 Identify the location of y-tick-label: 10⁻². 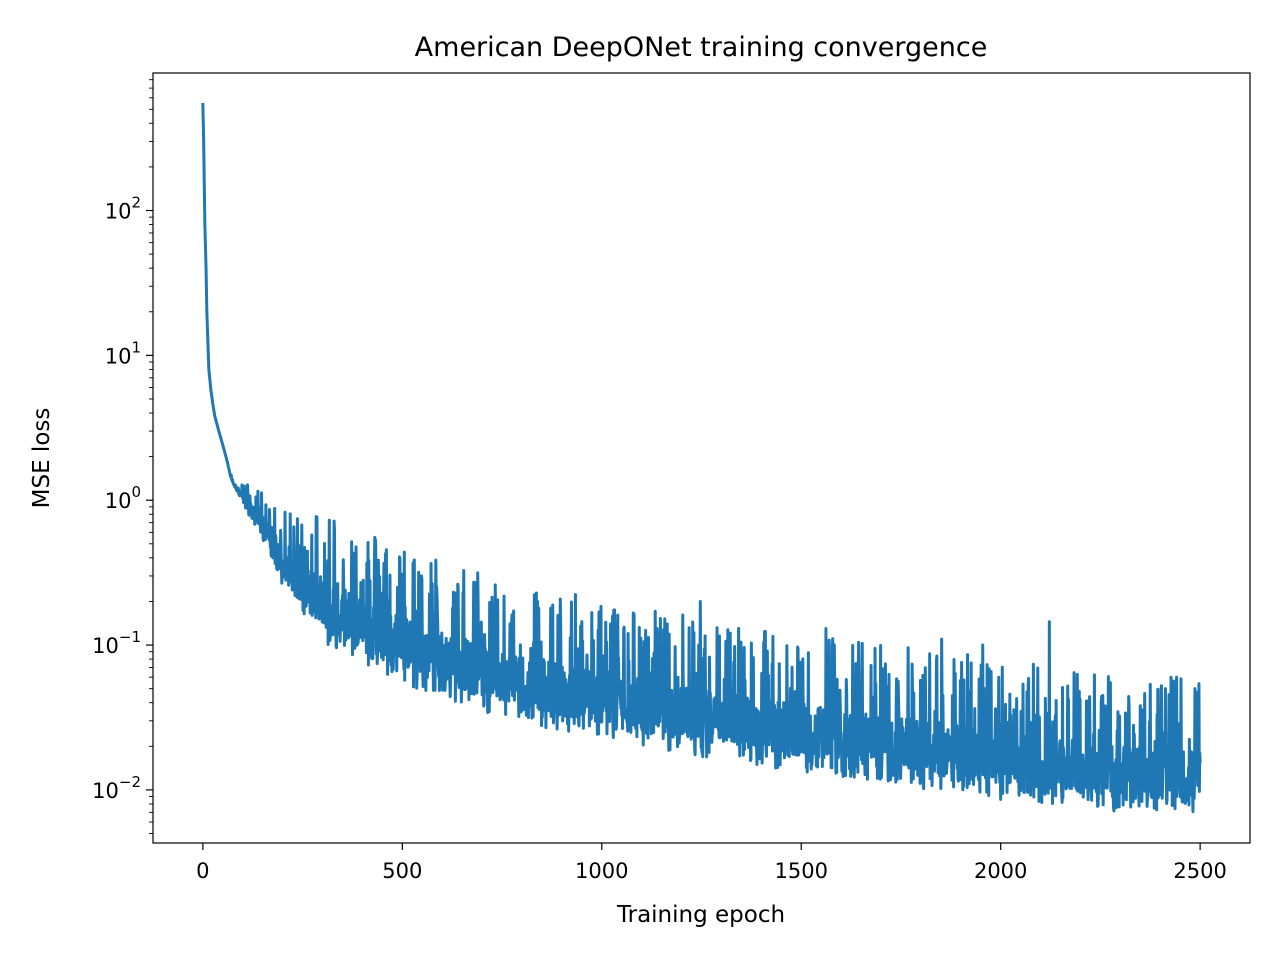
(116, 788).